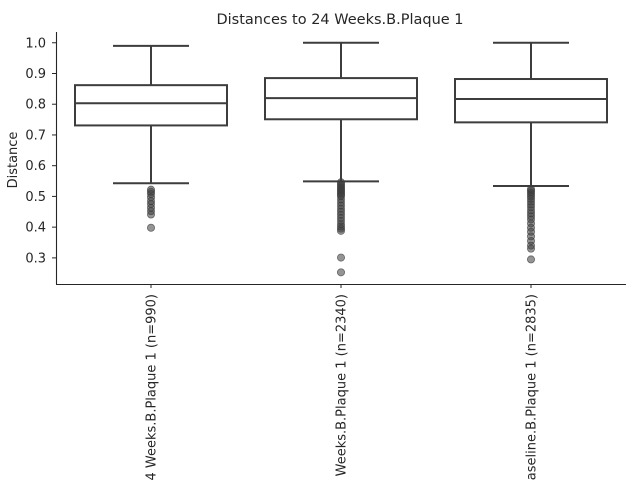 The width and height of the screenshot is (640, 480). Describe the element at coordinates (35, 197) in the screenshot. I see `y-tick-label: 0.5` at that location.